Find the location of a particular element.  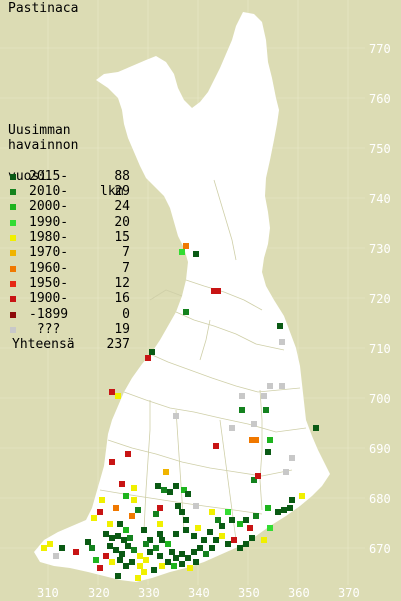

x-label: 330 is located at coordinates (149, 593).